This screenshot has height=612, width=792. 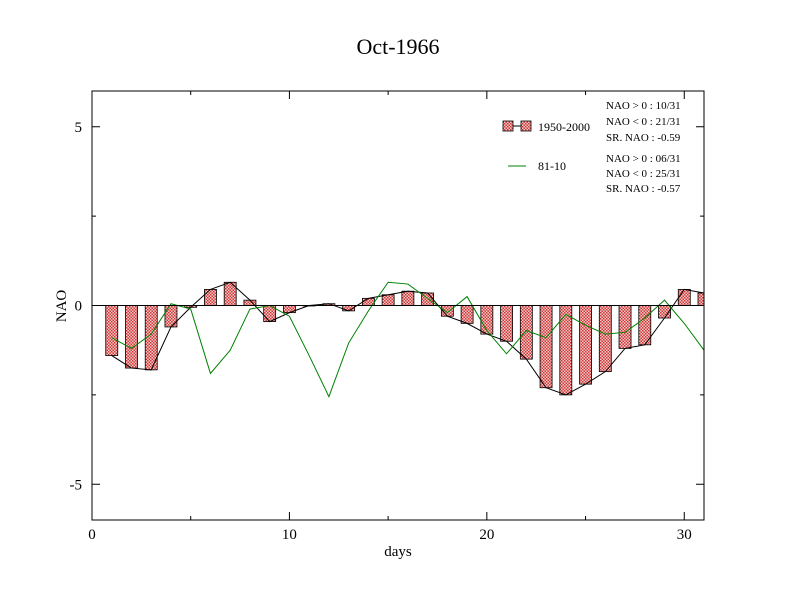 What do you see at coordinates (76, 485) in the screenshot?
I see `y-tick-label: -5` at bounding box center [76, 485].